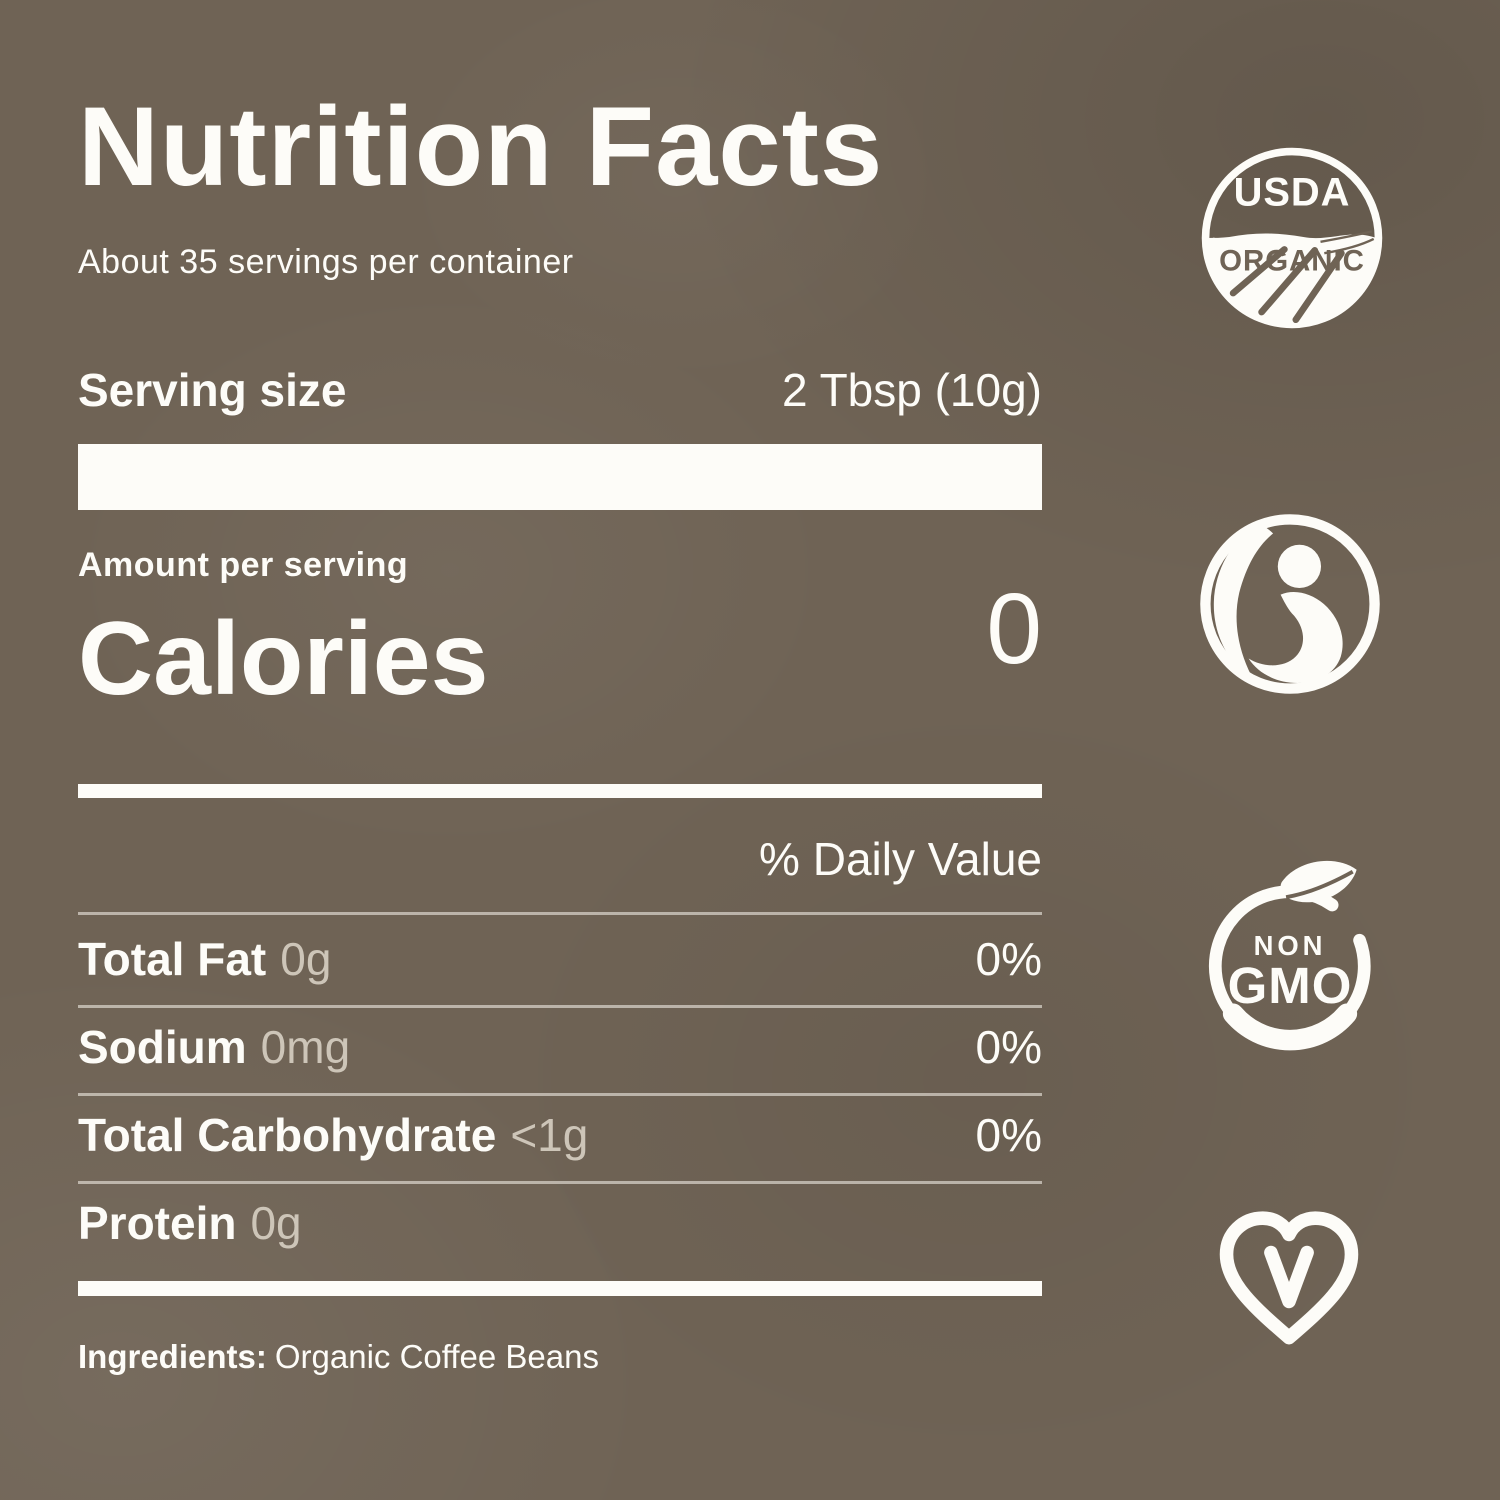 Image resolution: width=1500 pixels, height=1500 pixels. What do you see at coordinates (172, 1356) in the screenshot?
I see `ingredients-label: Ingredients:` at bounding box center [172, 1356].